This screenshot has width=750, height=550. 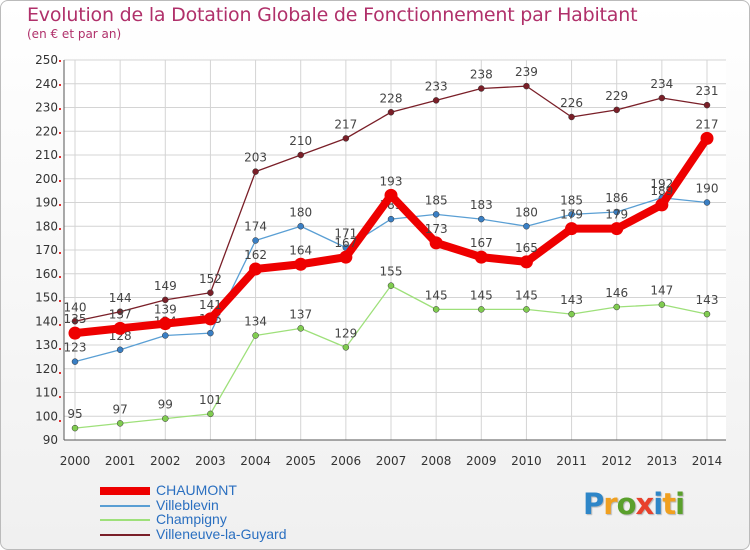 What do you see at coordinates (75, 461) in the screenshot?
I see `x-tick-label: 2000` at bounding box center [75, 461].